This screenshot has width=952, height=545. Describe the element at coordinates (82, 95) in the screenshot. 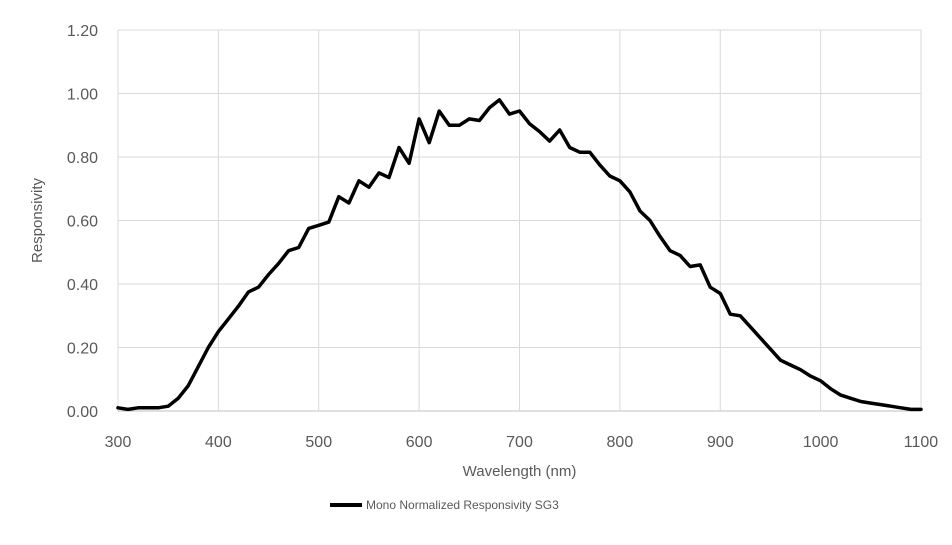

I see `y-tick-label: 1.00` at that location.